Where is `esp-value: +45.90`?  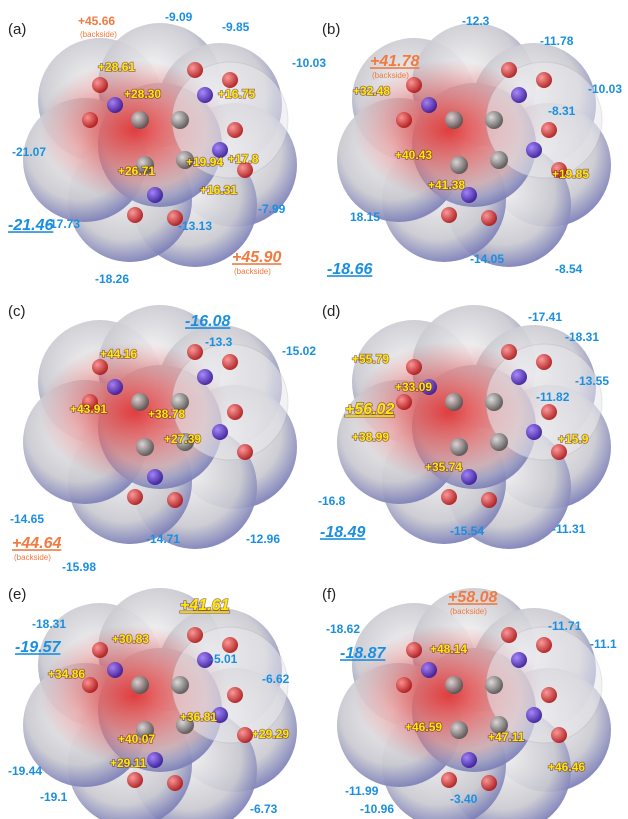
esp-value: +45.90 is located at coordinates (256, 257).